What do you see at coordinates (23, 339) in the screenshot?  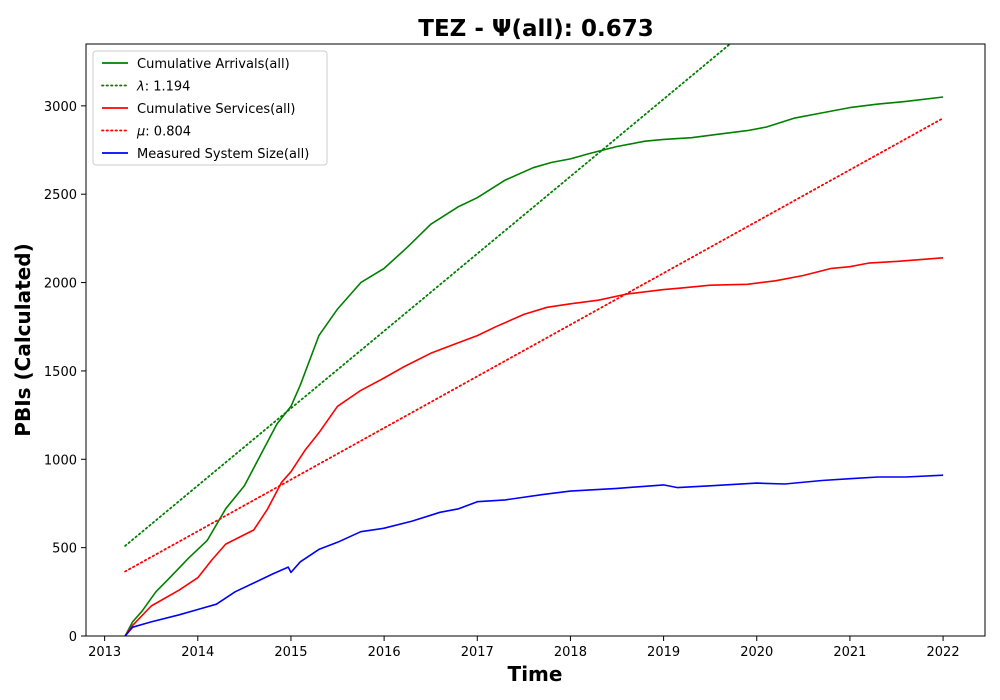 I see `y-axis-label: PBIs (Calculated)` at bounding box center [23, 339].